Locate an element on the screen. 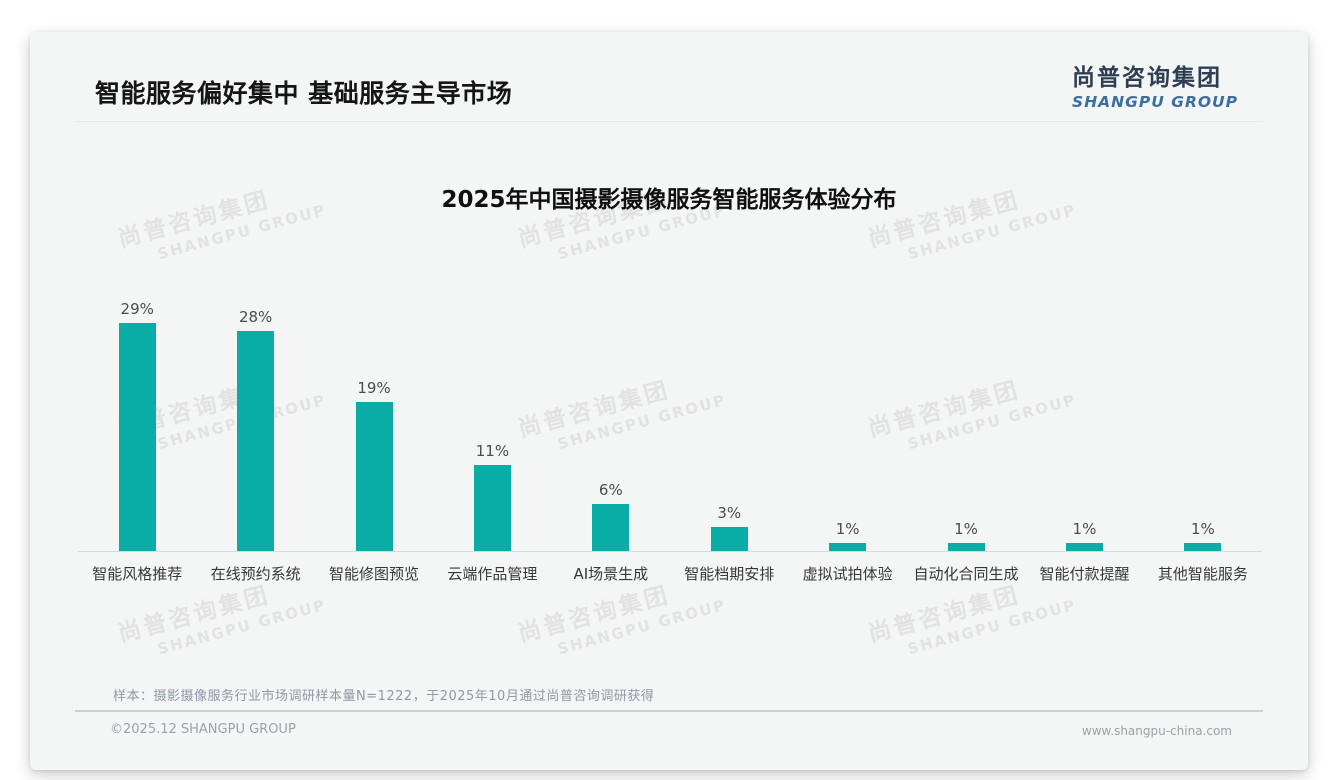 Image resolution: width=1340 pixels, height=780 pixels. category-label: 智能档期安排 is located at coordinates (729, 574).